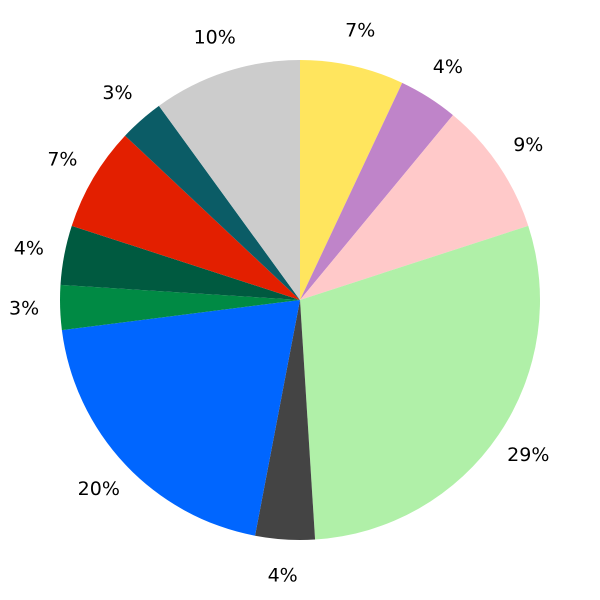  I want to click on slice-label: 10%, so click(215, 38).